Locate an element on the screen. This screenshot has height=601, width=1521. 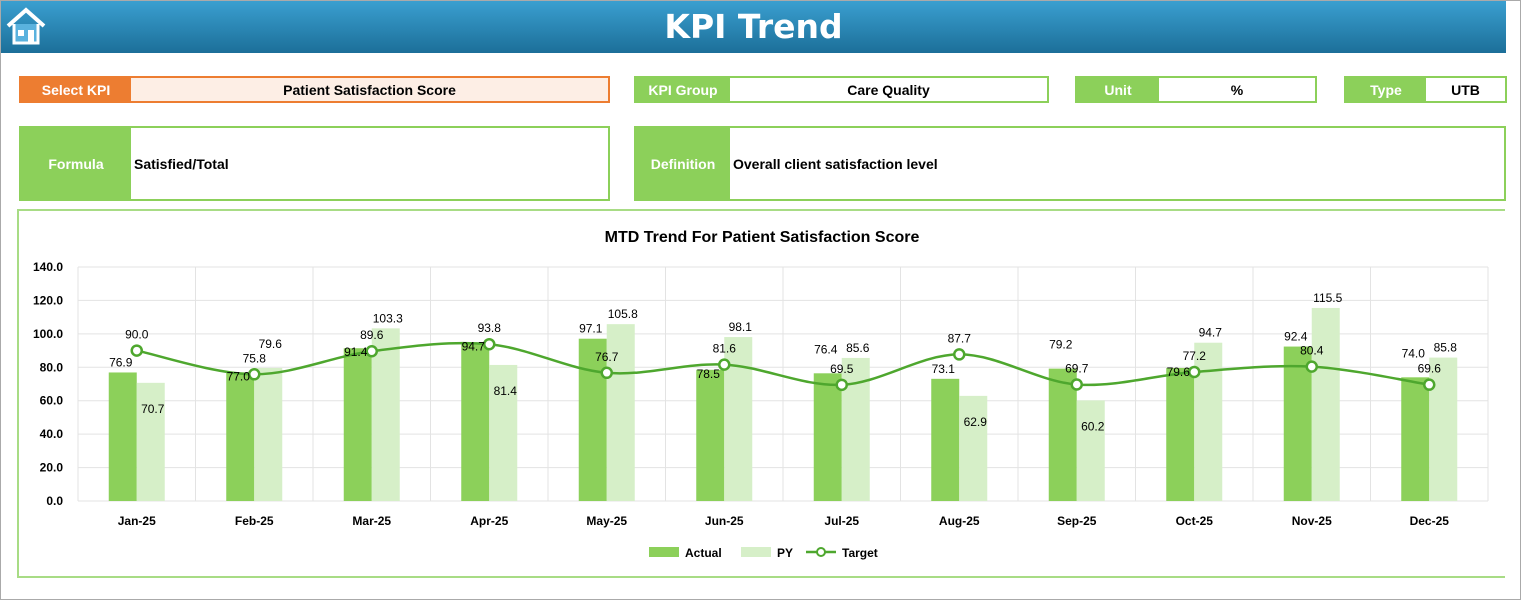
actual-data-label: 79.2 is located at coordinates (1061, 345).